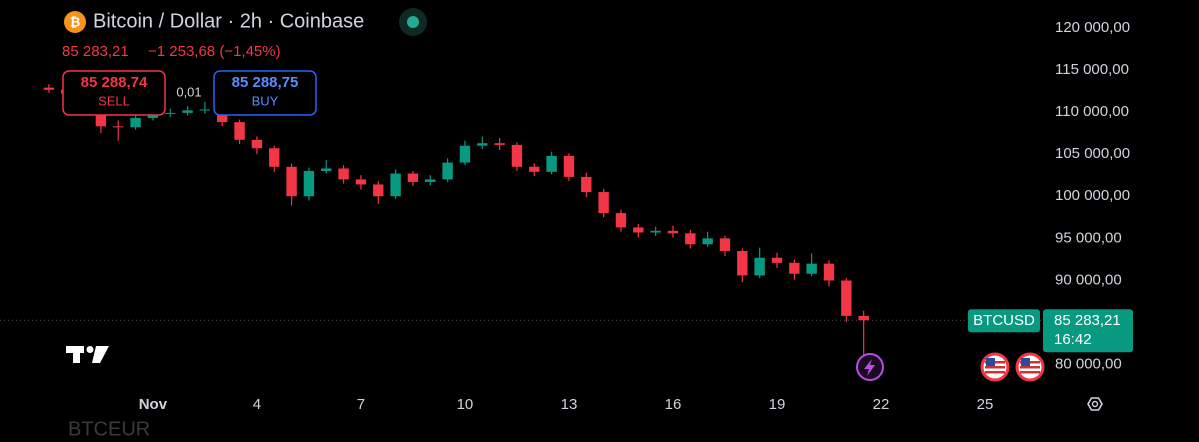 Image resolution: width=1199 pixels, height=442 pixels. Describe the element at coordinates (413, 22) in the screenshot. I see `market-status-dot` at that location.